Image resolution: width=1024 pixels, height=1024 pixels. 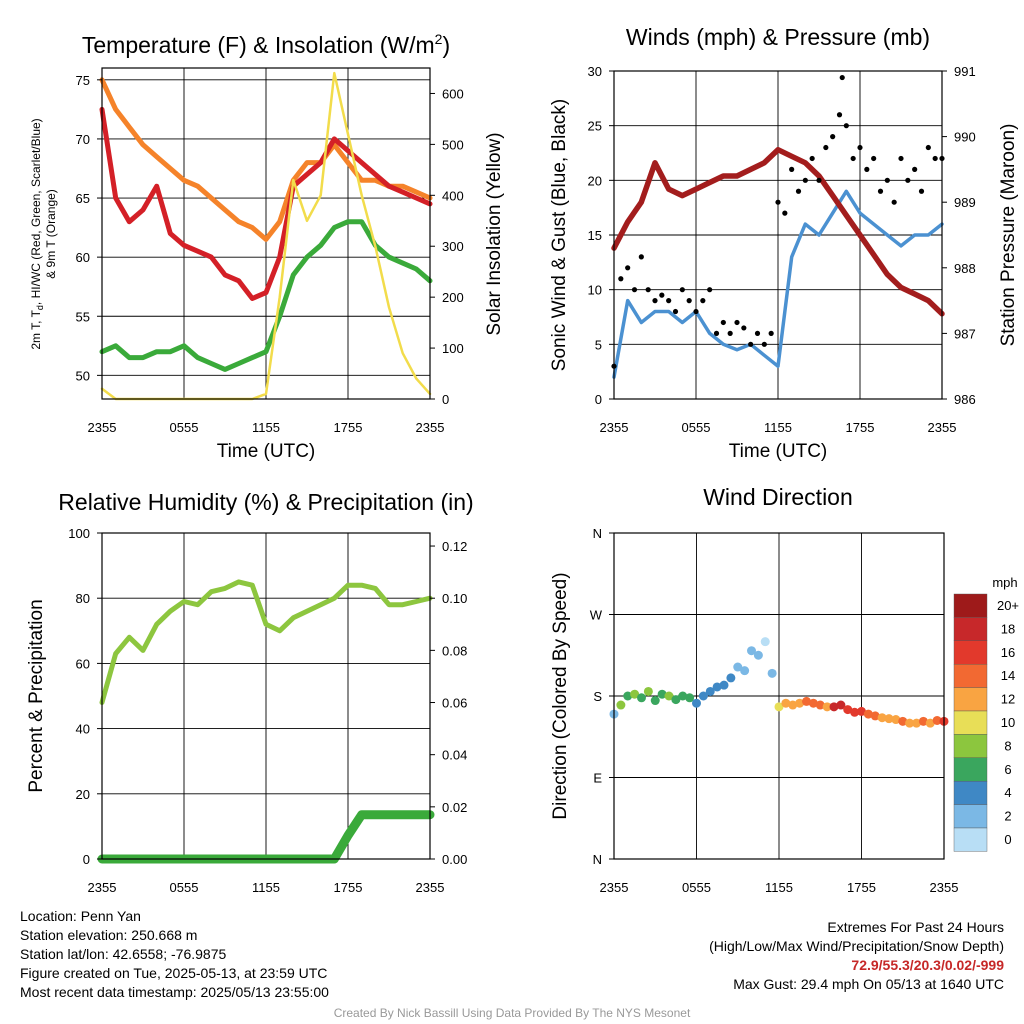 I want to click on winds-xlabel: Time (UTC), so click(x=778, y=451).